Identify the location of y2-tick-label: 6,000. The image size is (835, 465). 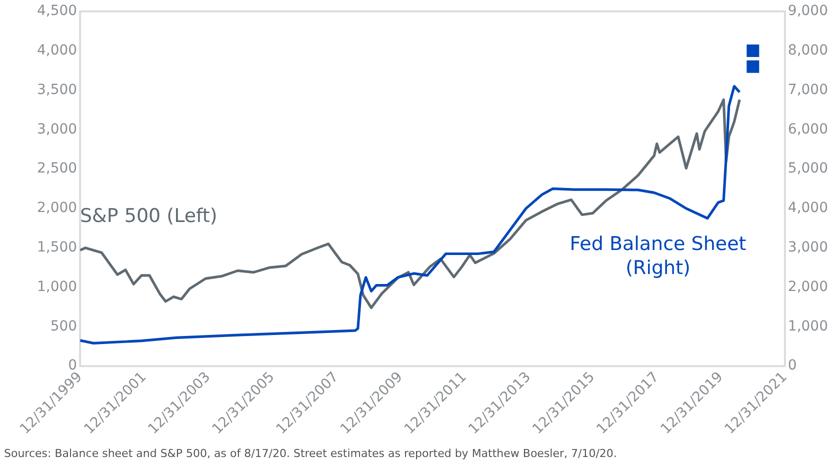
(808, 129).